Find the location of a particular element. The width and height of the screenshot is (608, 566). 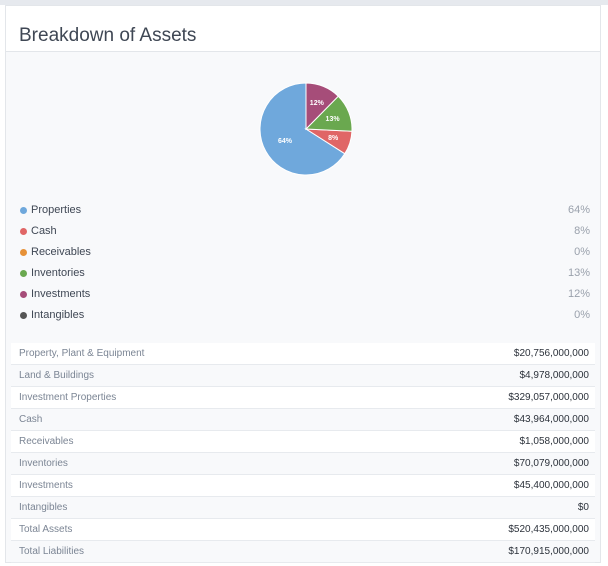

pie-slice-investments is located at coordinates (322, 106).